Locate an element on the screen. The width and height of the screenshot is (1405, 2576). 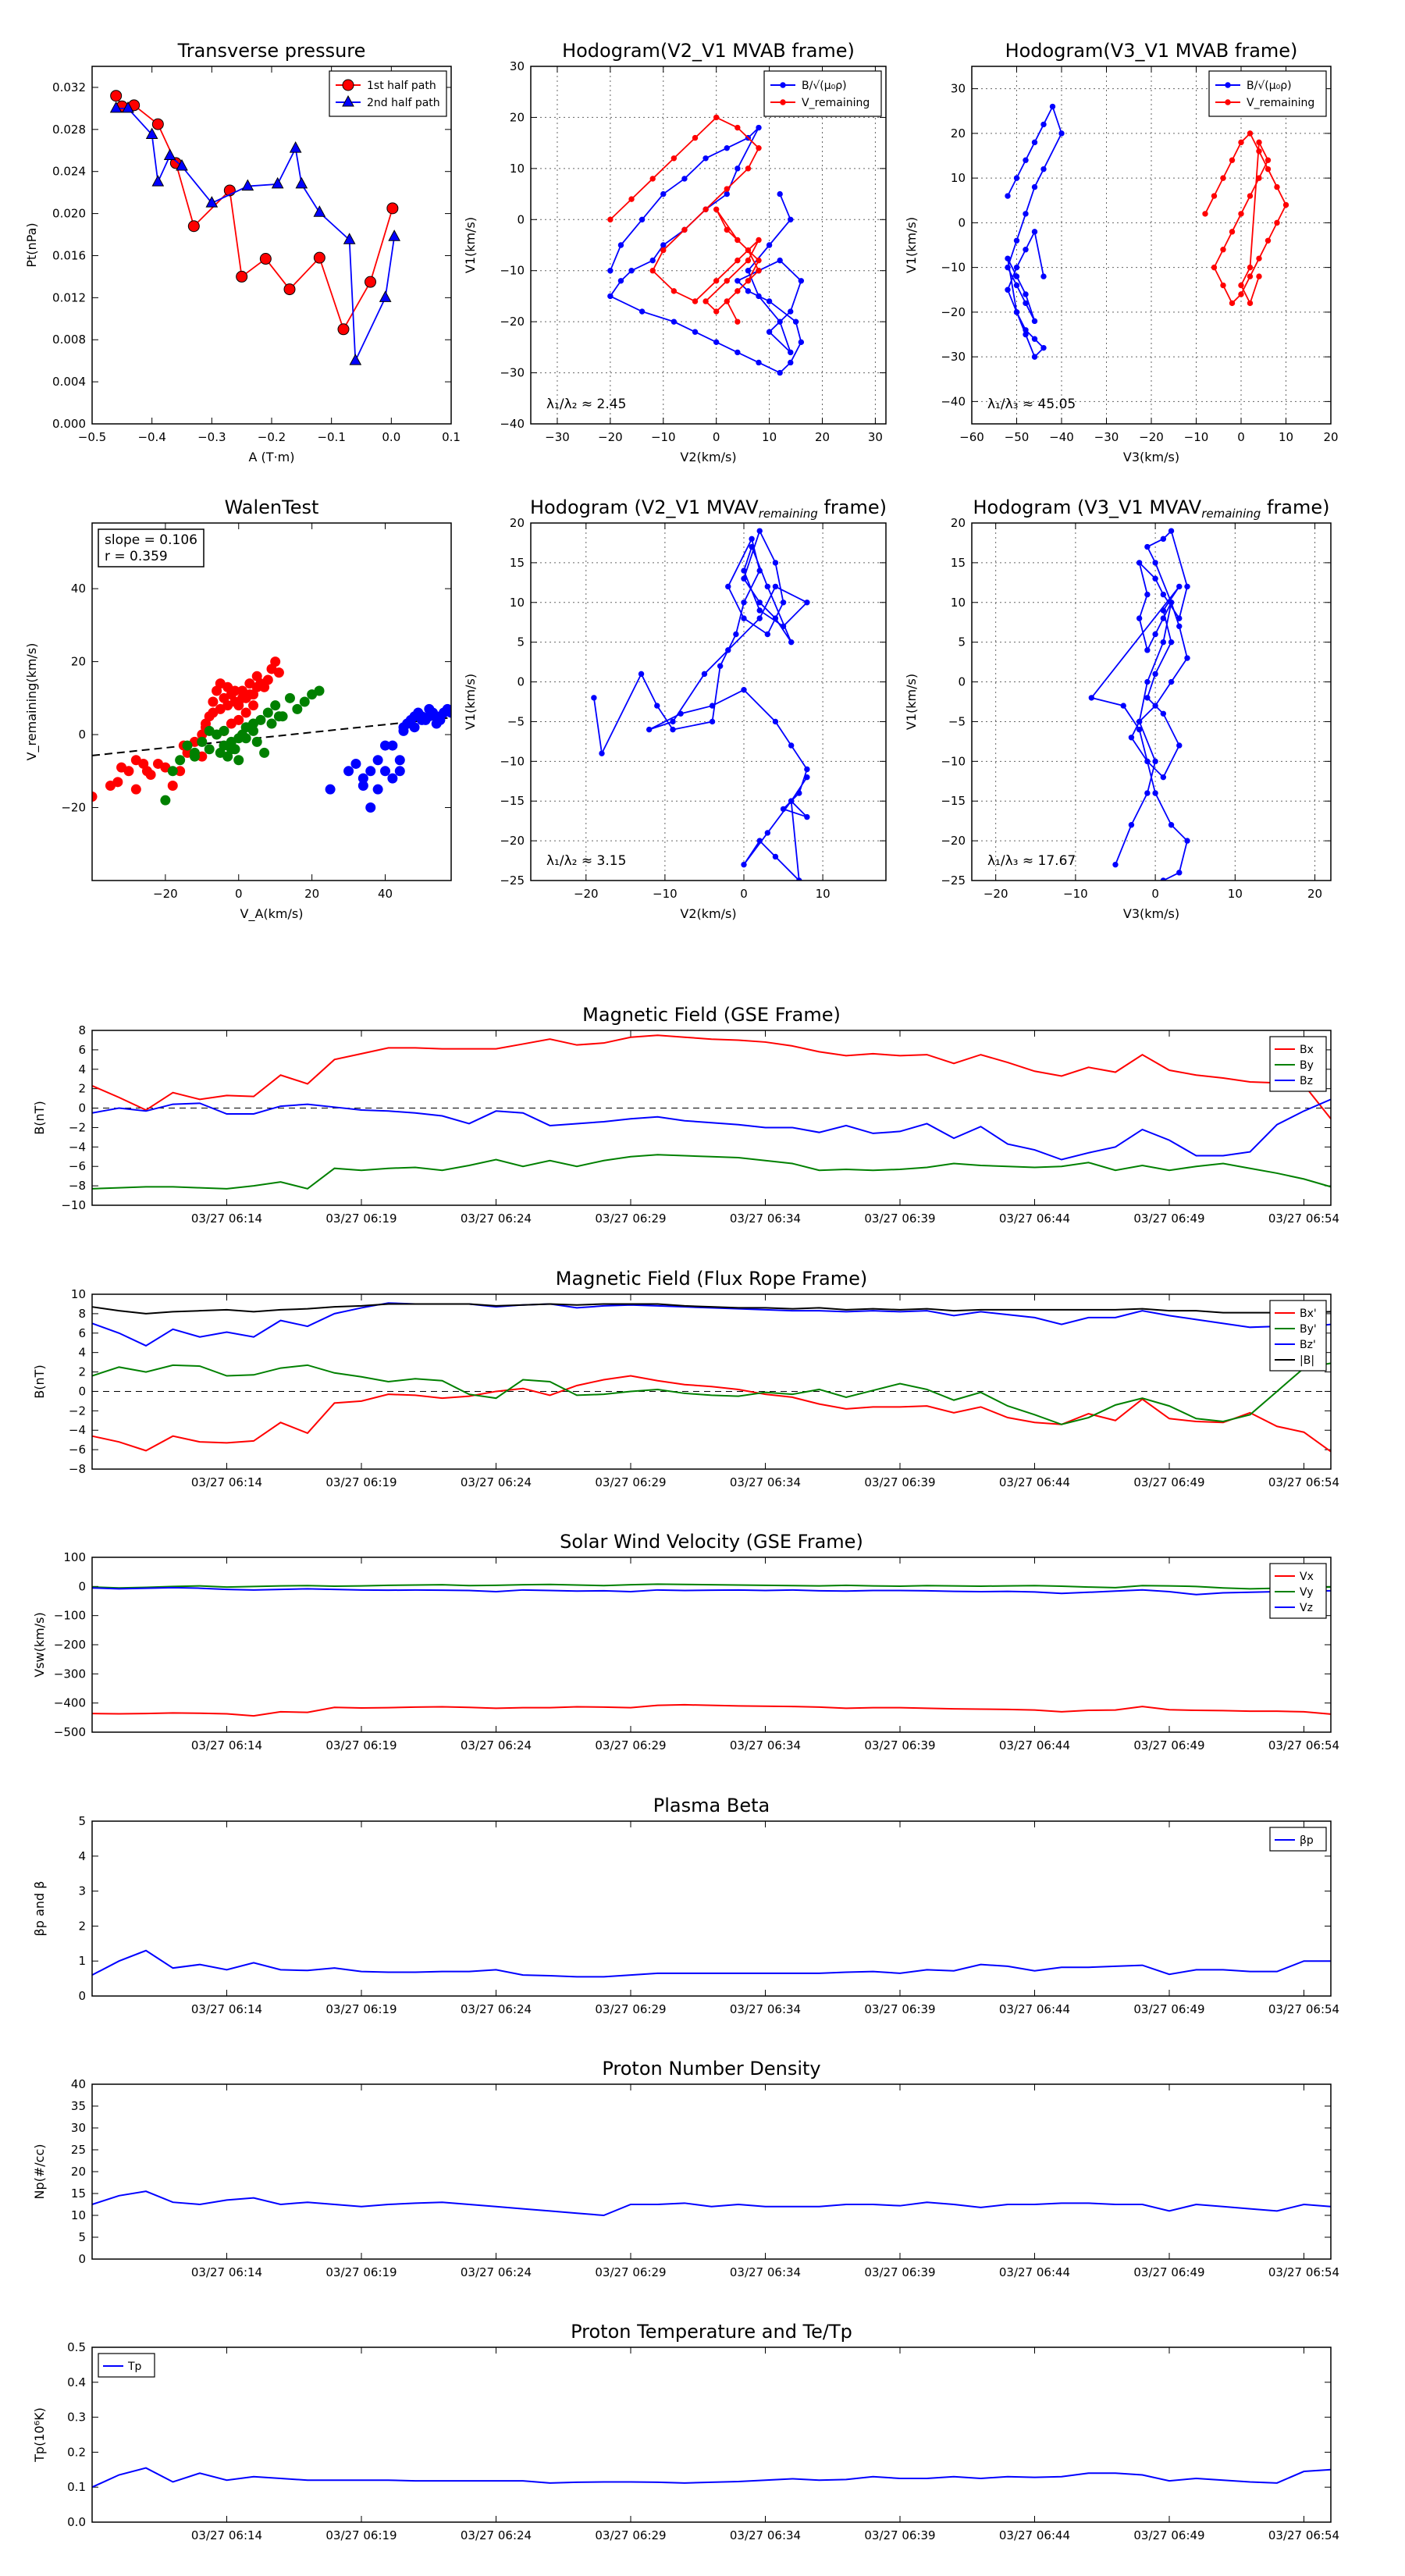
plot-area is located at coordinates (1147, 231).